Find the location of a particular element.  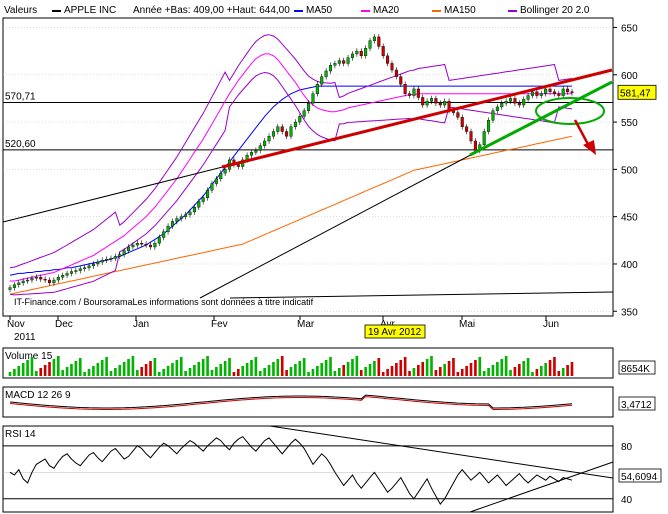

x-label-7: Jun is located at coordinates (551, 324).